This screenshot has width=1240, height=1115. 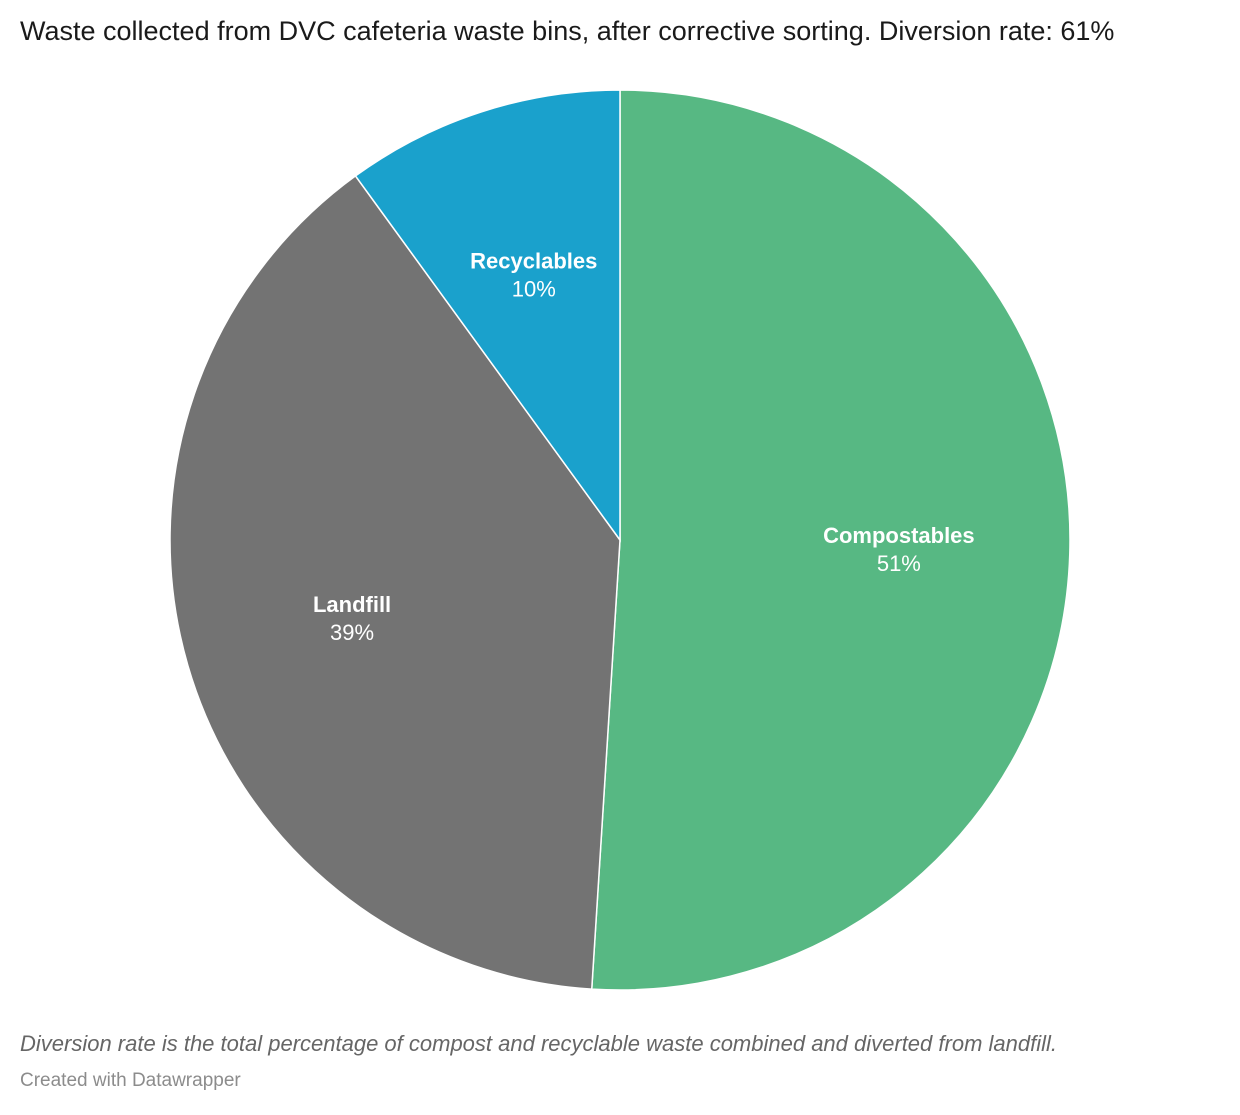 What do you see at coordinates (533, 261) in the screenshot?
I see `slice-label-recyclables: Recyclables` at bounding box center [533, 261].